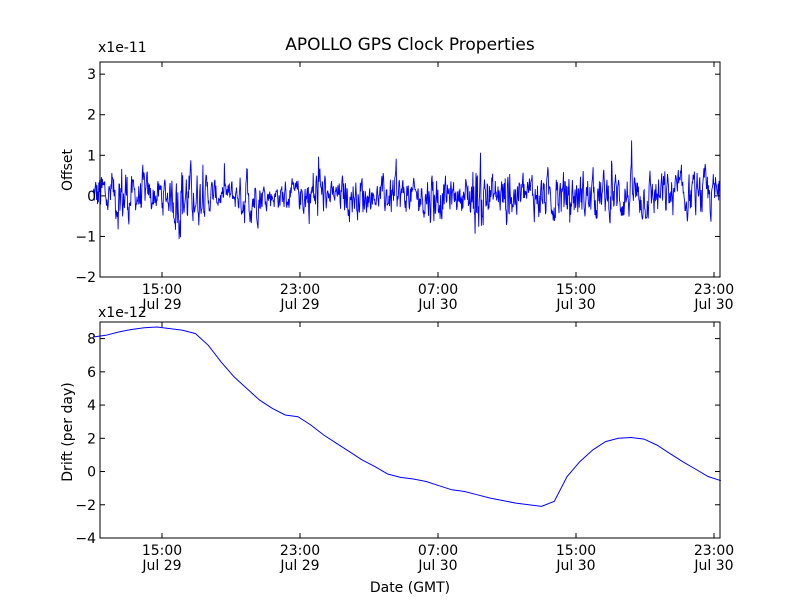 The height and width of the screenshot is (600, 800). What do you see at coordinates (410, 588) in the screenshot?
I see `drift-xlabel: Date (GMT)` at bounding box center [410, 588].